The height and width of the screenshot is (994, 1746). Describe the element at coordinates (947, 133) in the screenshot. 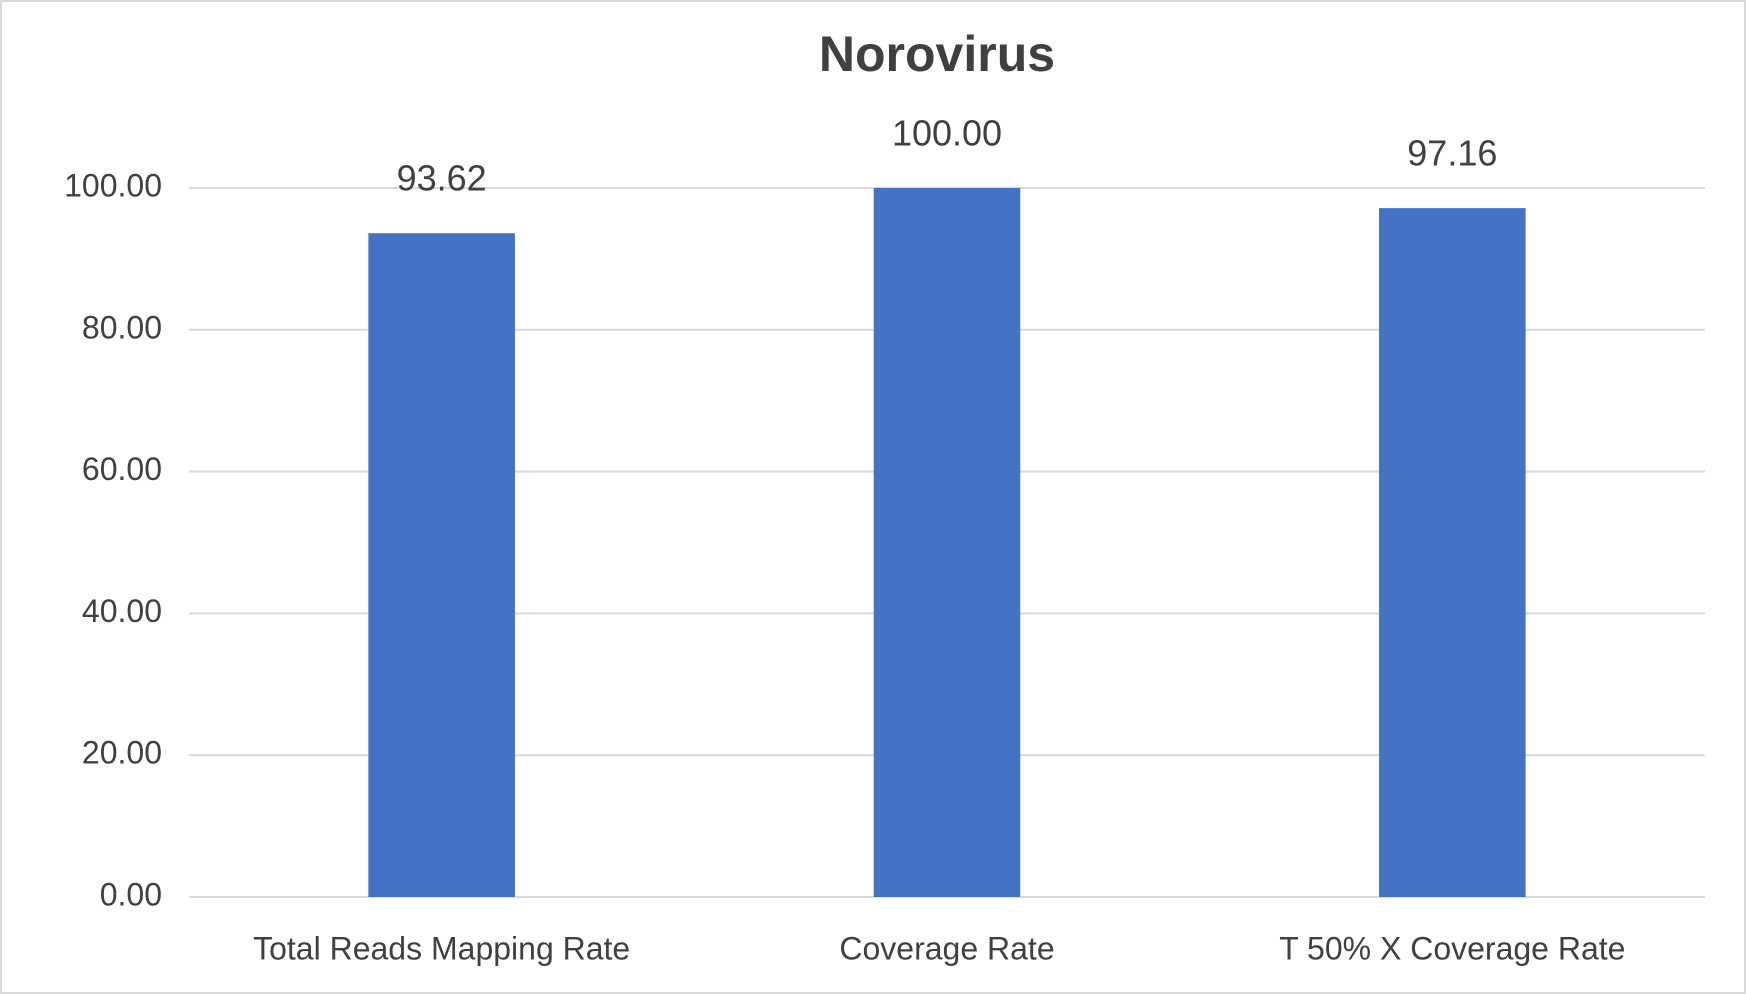

I see `value-label: 100.00` at that location.